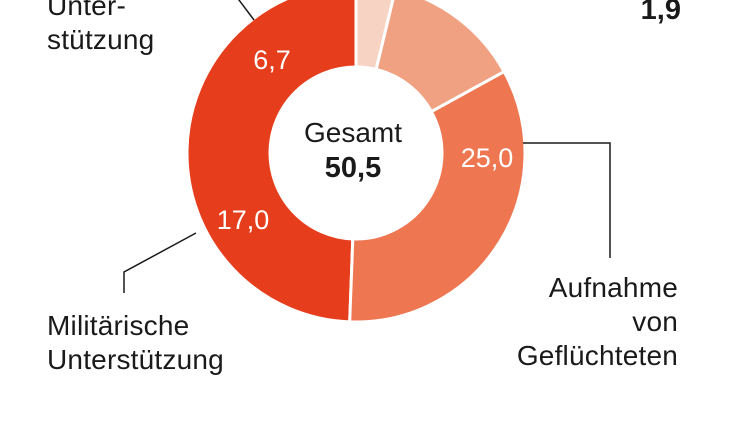  Describe the element at coordinates (661, 13) in the screenshot. I see `value-label-other: 1,9` at that location.